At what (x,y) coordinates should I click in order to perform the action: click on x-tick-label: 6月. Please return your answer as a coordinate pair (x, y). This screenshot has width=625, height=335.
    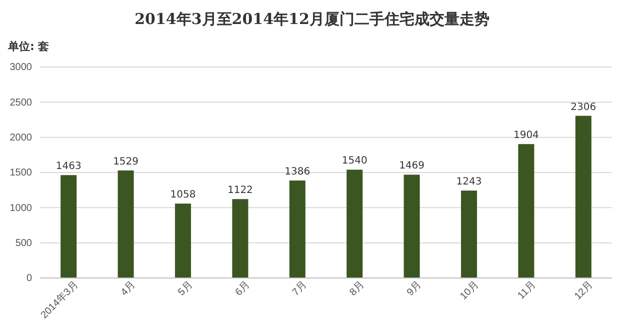
    Looking at the image, I should click on (242, 288).